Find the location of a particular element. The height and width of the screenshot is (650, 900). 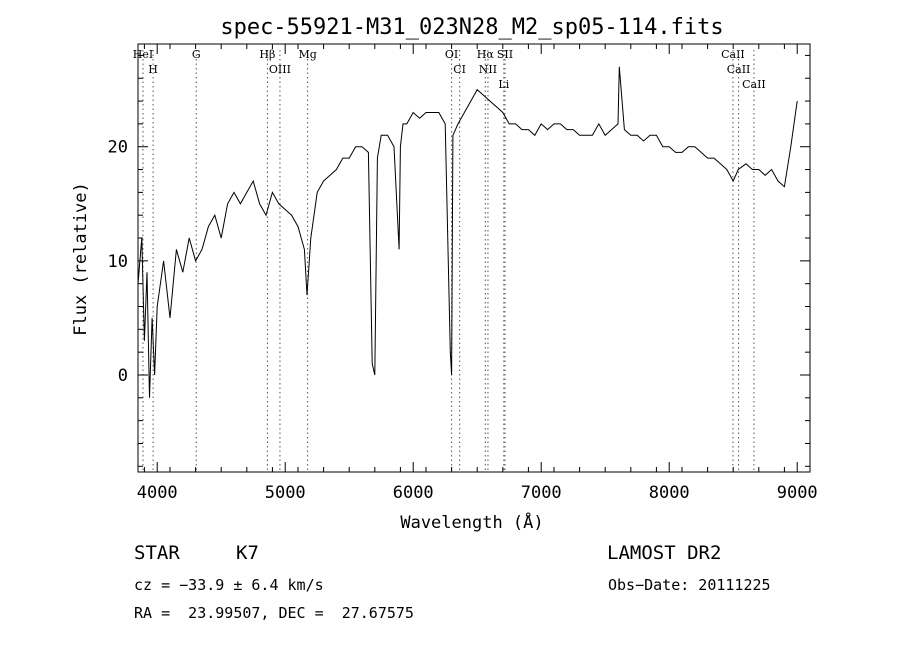

spectral-line-label: G is located at coordinates (196, 54).